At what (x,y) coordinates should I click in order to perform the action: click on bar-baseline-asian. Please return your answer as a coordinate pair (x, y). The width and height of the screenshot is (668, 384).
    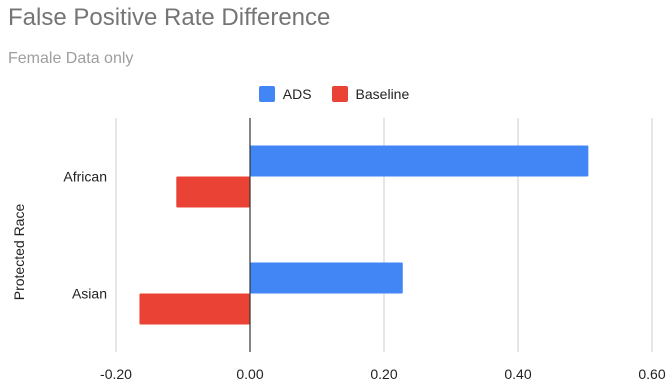
    Looking at the image, I should click on (194, 309).